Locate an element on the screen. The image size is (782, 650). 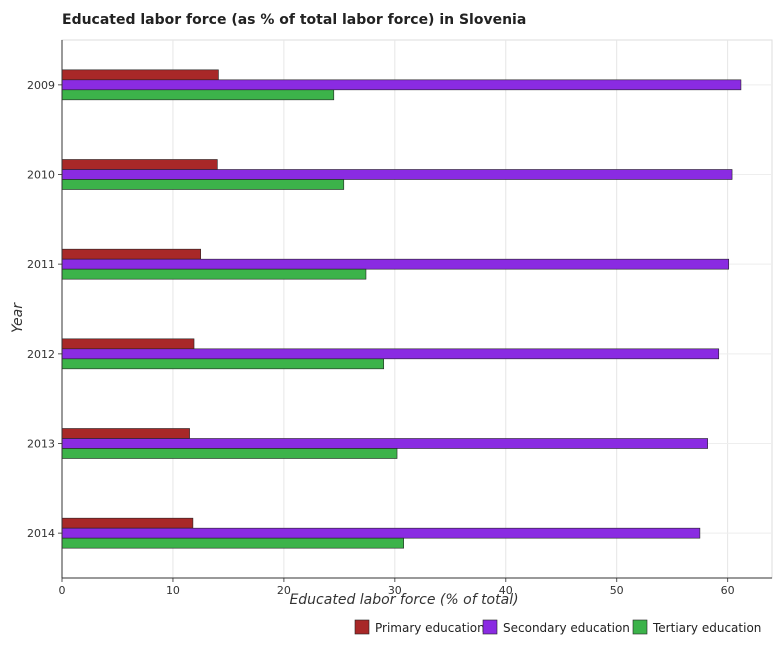
y-tick-label: 2010 is located at coordinates (41, 175).